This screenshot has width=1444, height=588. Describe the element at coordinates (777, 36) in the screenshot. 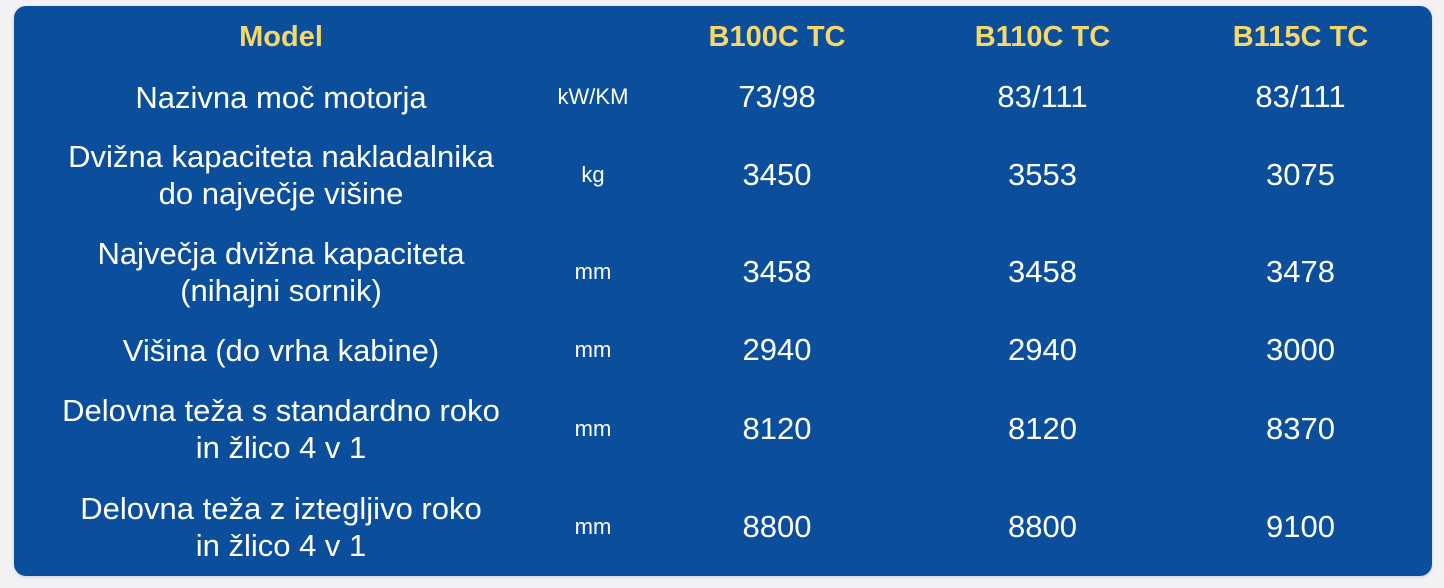

I see `header-model-b100c: B100C TC` at that location.